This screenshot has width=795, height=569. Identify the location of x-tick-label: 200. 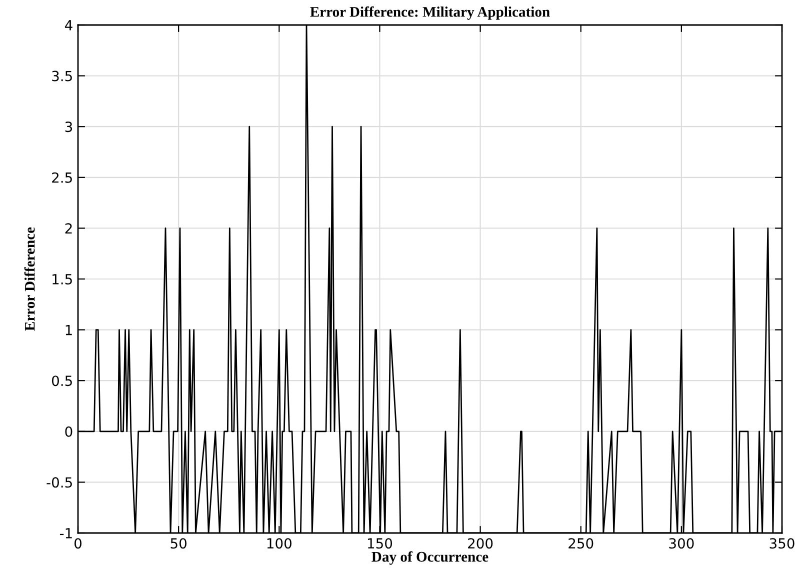
(480, 543).